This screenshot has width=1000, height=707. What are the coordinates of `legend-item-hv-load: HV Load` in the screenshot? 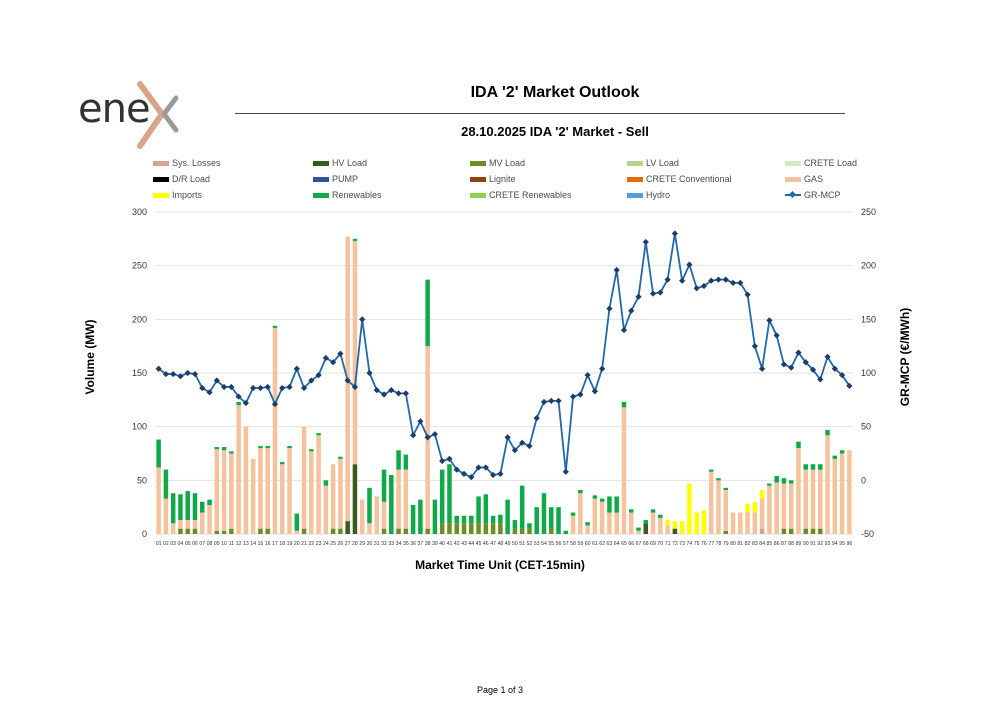 It's located at (340, 163).